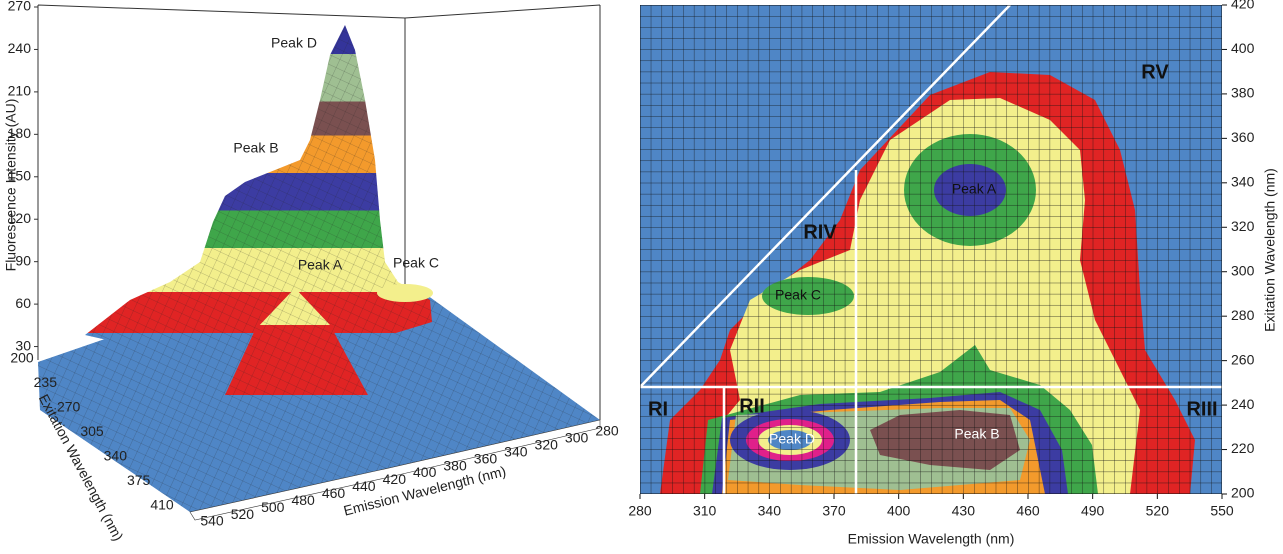  Describe the element at coordinates (1243, 6) in the screenshot. I see `y-tick-label: 420` at that location.